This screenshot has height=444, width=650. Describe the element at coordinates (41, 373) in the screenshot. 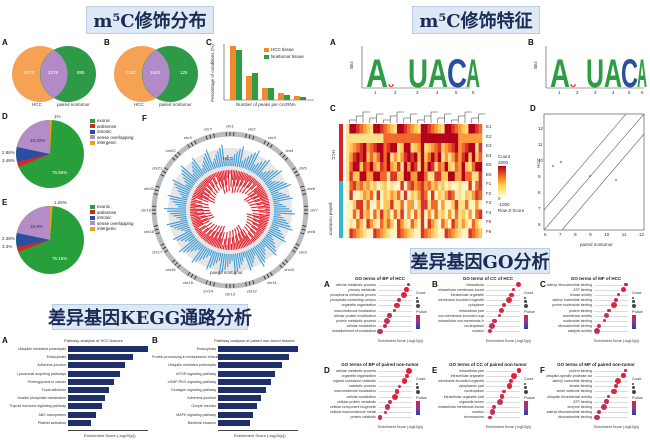

I see `kegg-term-label: Lysosomal acquiring pathways` at that location.